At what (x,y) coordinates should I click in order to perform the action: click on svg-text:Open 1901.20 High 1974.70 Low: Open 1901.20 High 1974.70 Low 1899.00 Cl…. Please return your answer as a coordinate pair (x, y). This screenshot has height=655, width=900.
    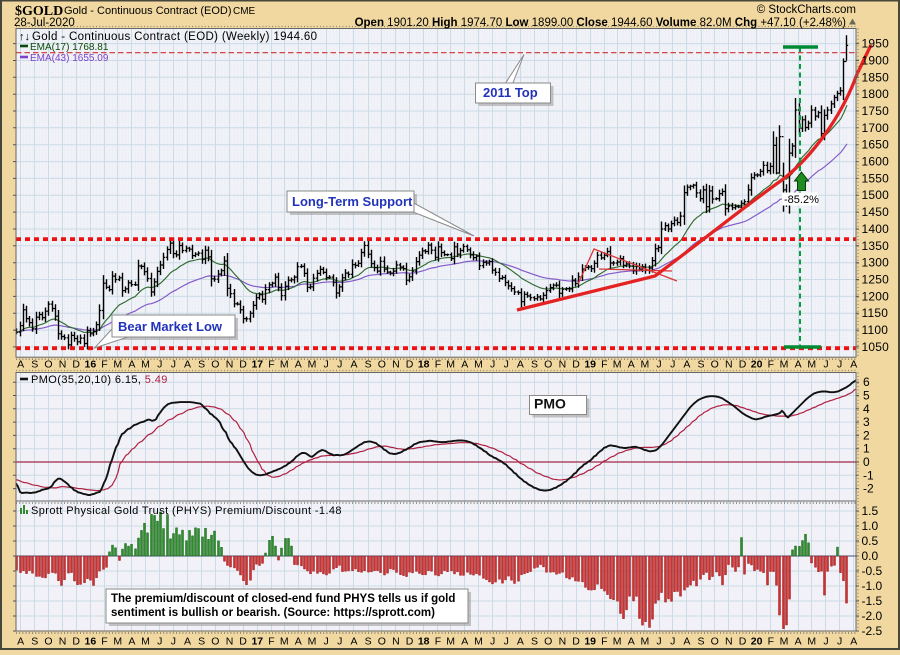
    Looking at the image, I should click on (601, 23).